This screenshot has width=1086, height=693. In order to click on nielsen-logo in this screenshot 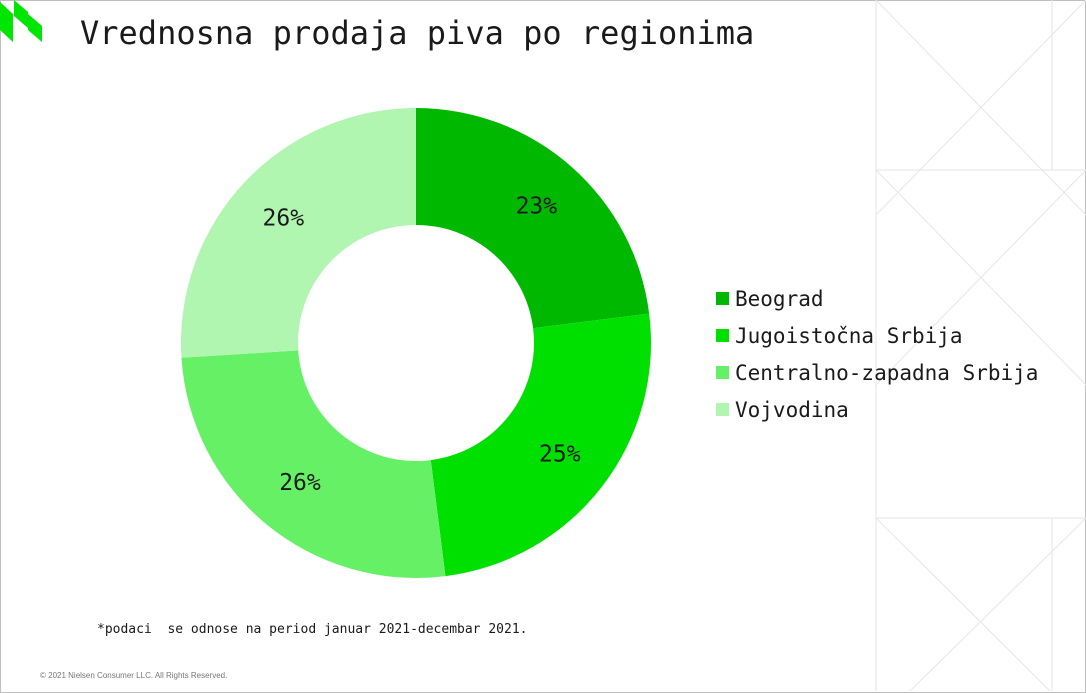, I will do `click(21, 21)`.